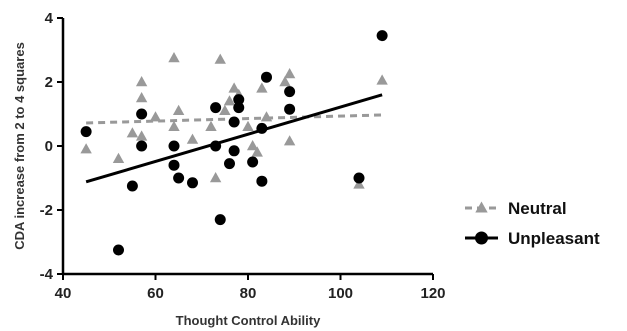 The height and width of the screenshot is (331, 627). What do you see at coordinates (46, 210) in the screenshot?
I see `y-tick-label: -2` at bounding box center [46, 210].